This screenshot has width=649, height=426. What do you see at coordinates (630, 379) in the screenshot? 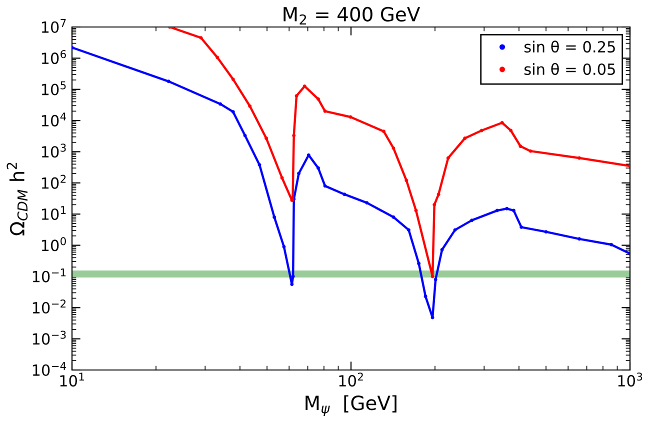
I see `x-tick-label: 10$^{3}$` at bounding box center [630, 379].